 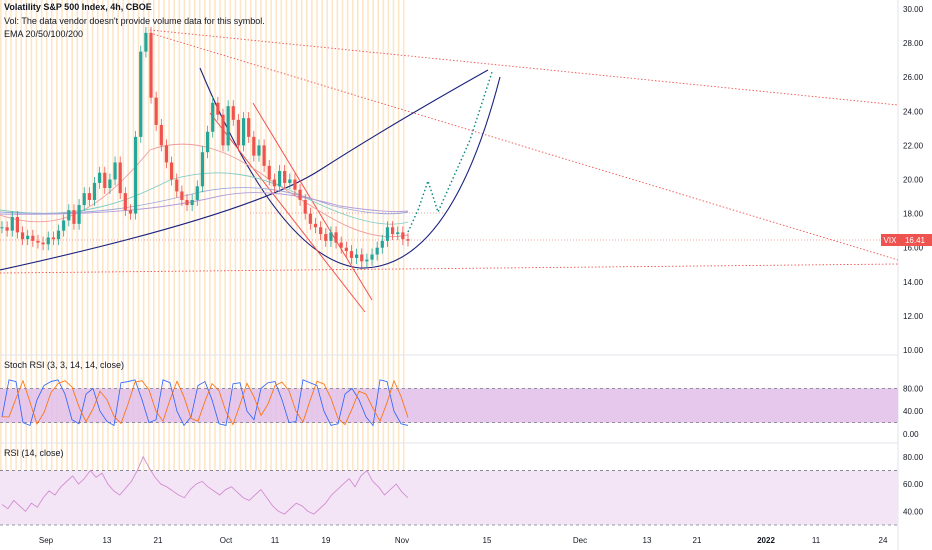 I want to click on stoch-rsi-pane, so click(x=449, y=403).